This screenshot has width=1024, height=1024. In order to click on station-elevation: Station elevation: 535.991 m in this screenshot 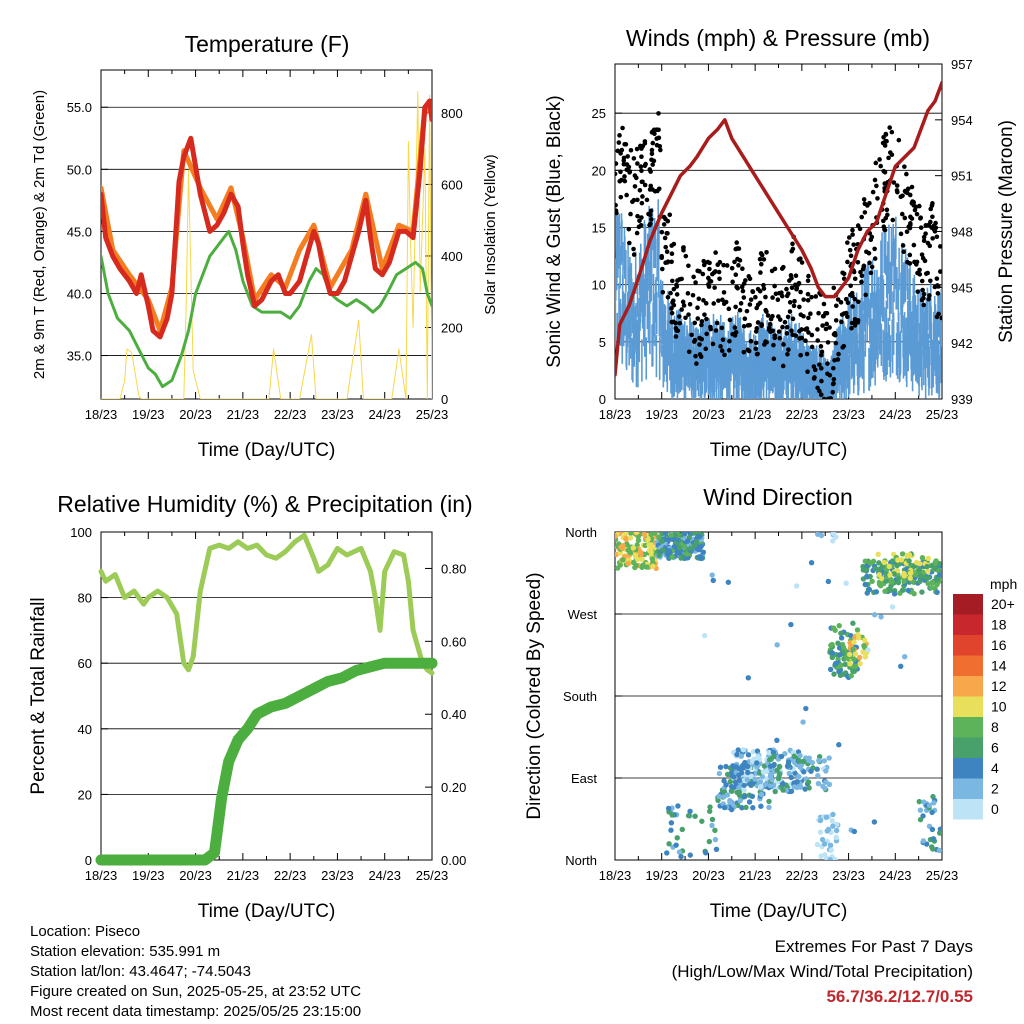, I will do `click(125, 951)`.